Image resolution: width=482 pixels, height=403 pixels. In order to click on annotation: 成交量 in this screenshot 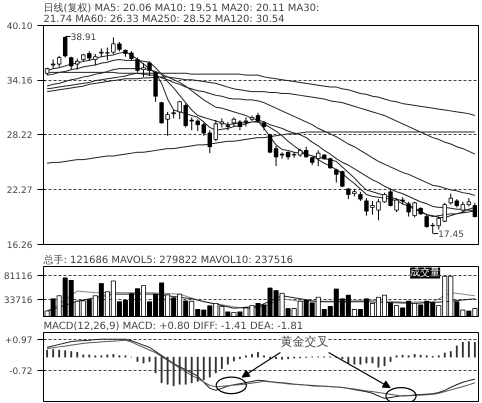, I will do `click(425, 272)`.